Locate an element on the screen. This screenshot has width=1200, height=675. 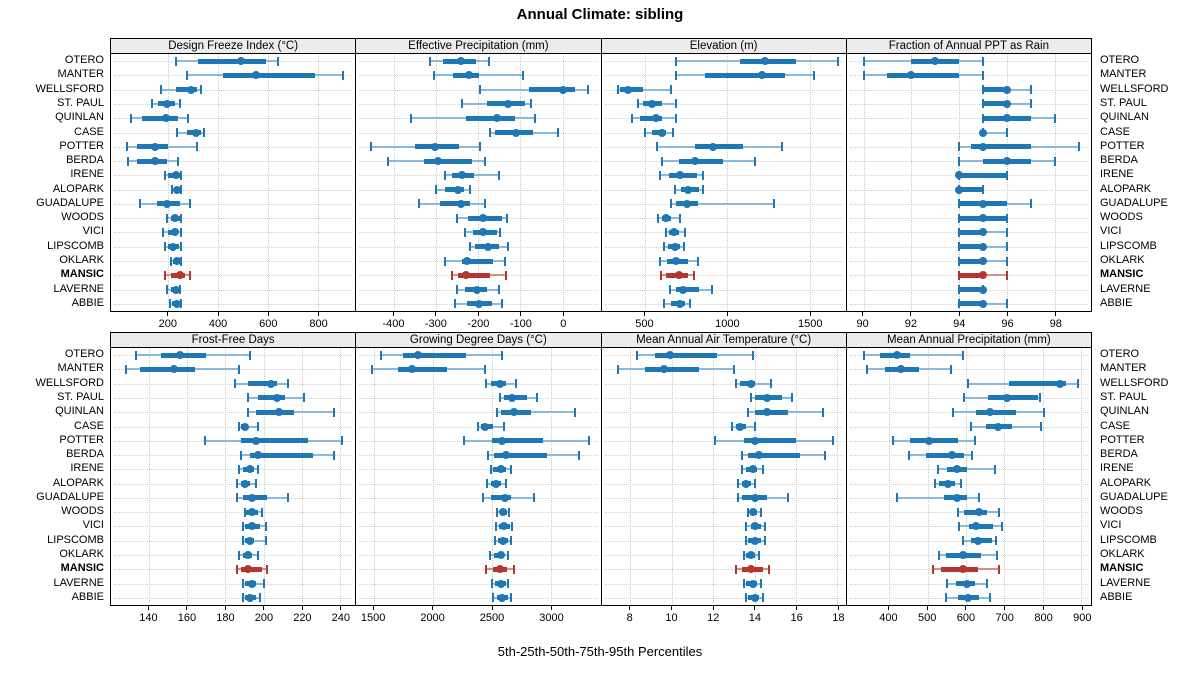
station-label: MANSIC is located at coordinates (1122, 274).